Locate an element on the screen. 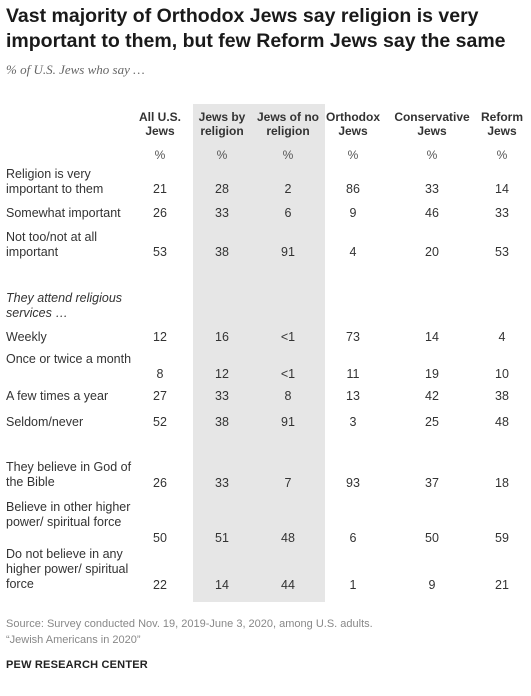  row-label: Seldom/never is located at coordinates (45, 422).